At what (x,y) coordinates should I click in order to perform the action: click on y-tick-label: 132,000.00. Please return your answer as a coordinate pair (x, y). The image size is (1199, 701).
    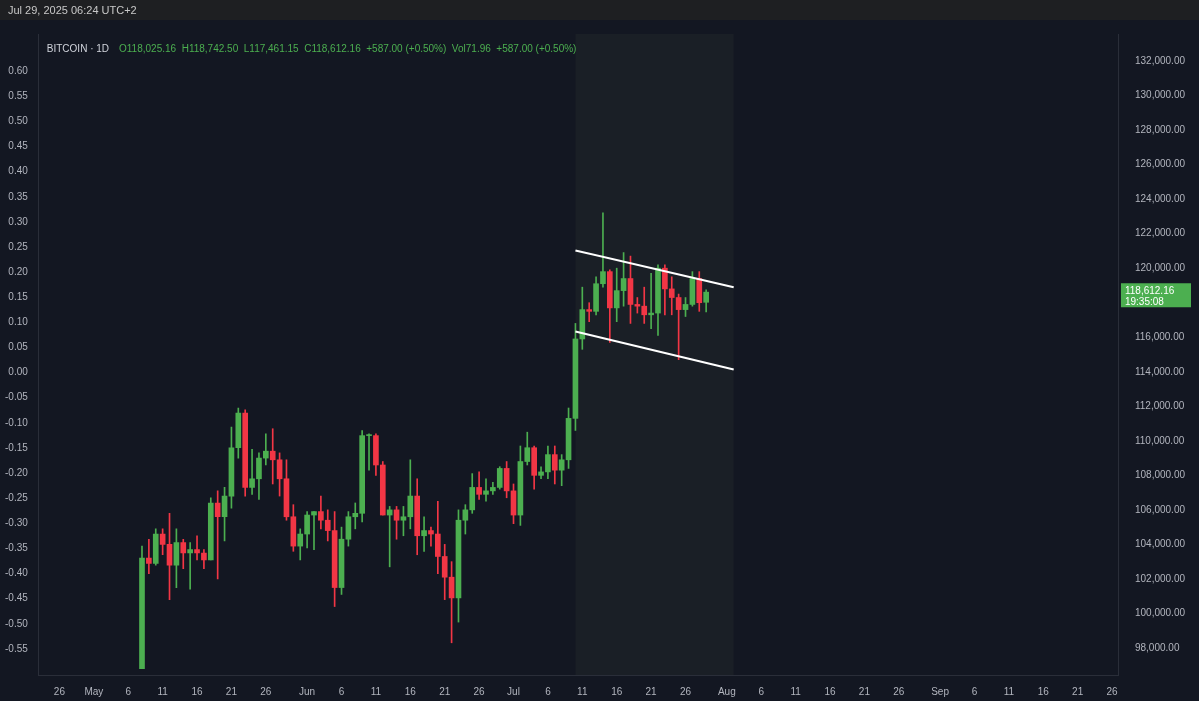
    Looking at the image, I should click on (1160, 60).